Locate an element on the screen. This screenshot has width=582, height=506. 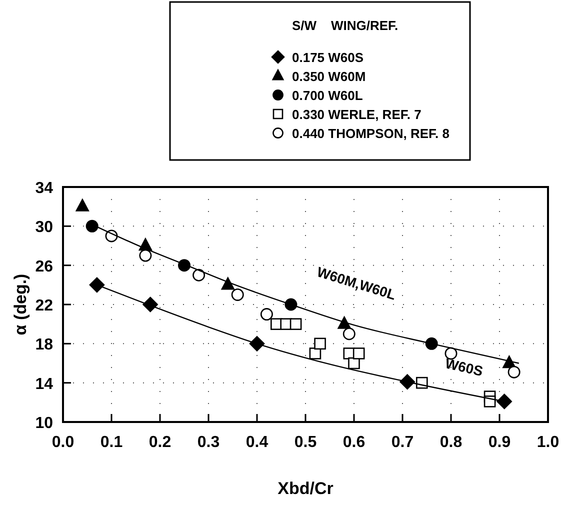
legend-title: S/W WING/REF. is located at coordinates (345, 25).